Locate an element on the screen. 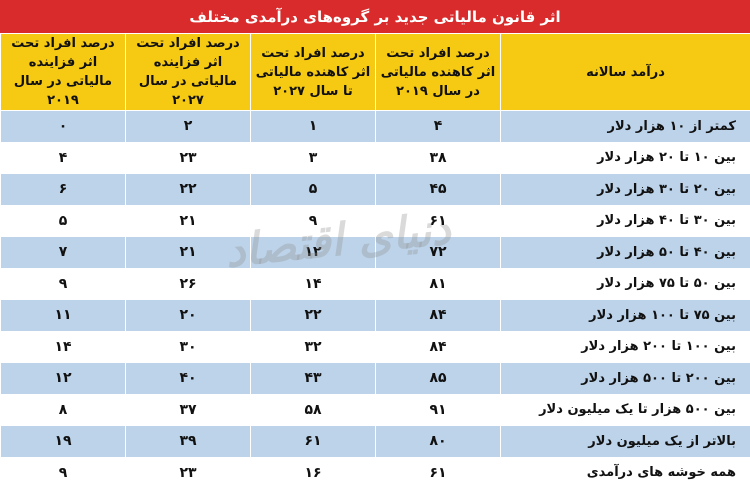 The height and width of the screenshot is (489, 750). increased-2027-cell: ۳۷ is located at coordinates (188, 409).